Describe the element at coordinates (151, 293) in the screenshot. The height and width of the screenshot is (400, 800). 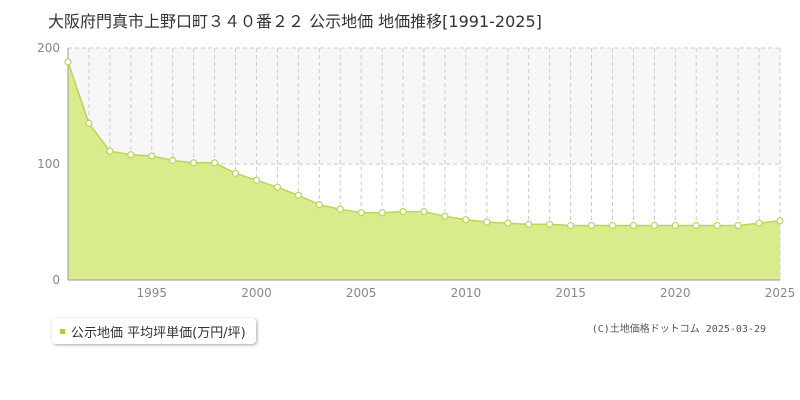
I see `x-tick-label: 1995` at that location.